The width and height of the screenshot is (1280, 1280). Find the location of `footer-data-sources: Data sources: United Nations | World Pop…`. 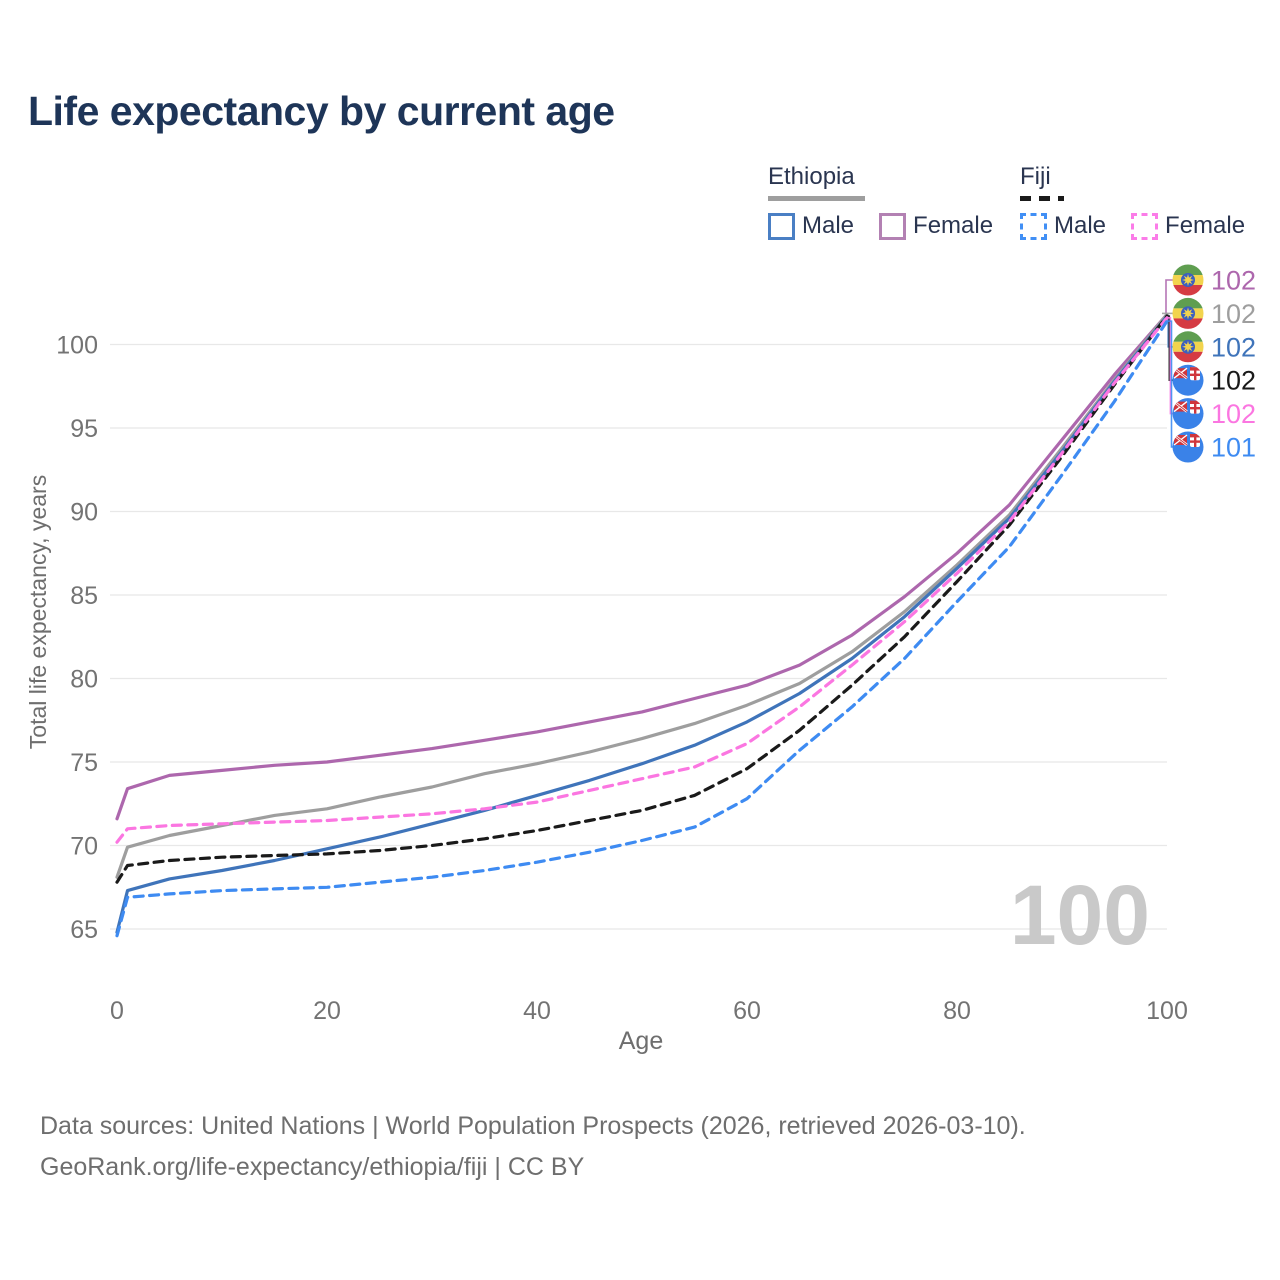

footer-data-sources: Data sources: United Nations | World Pop… is located at coordinates (533, 1126).